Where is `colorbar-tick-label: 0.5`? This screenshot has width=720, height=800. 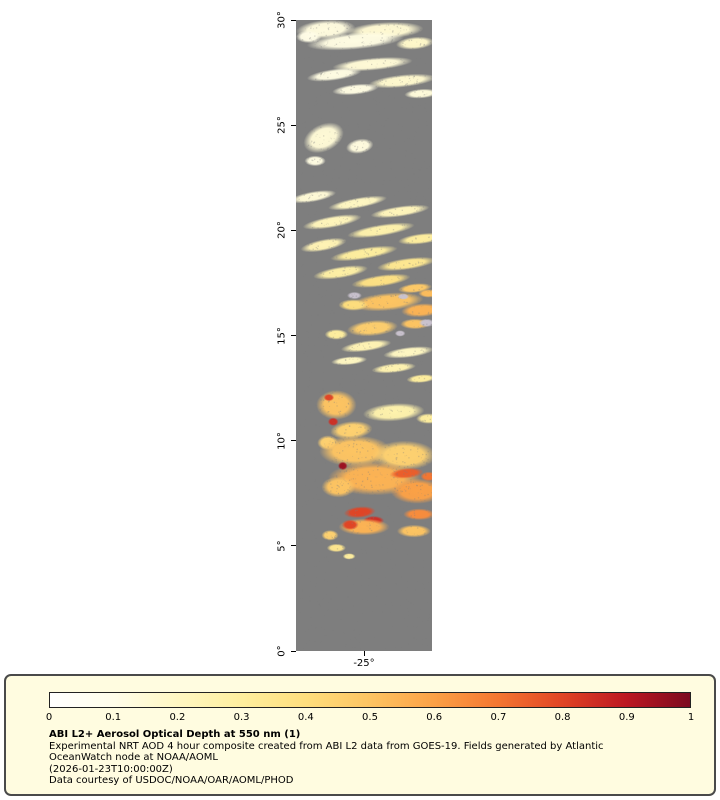 colorbar-tick-label: 0.5 is located at coordinates (370, 717).